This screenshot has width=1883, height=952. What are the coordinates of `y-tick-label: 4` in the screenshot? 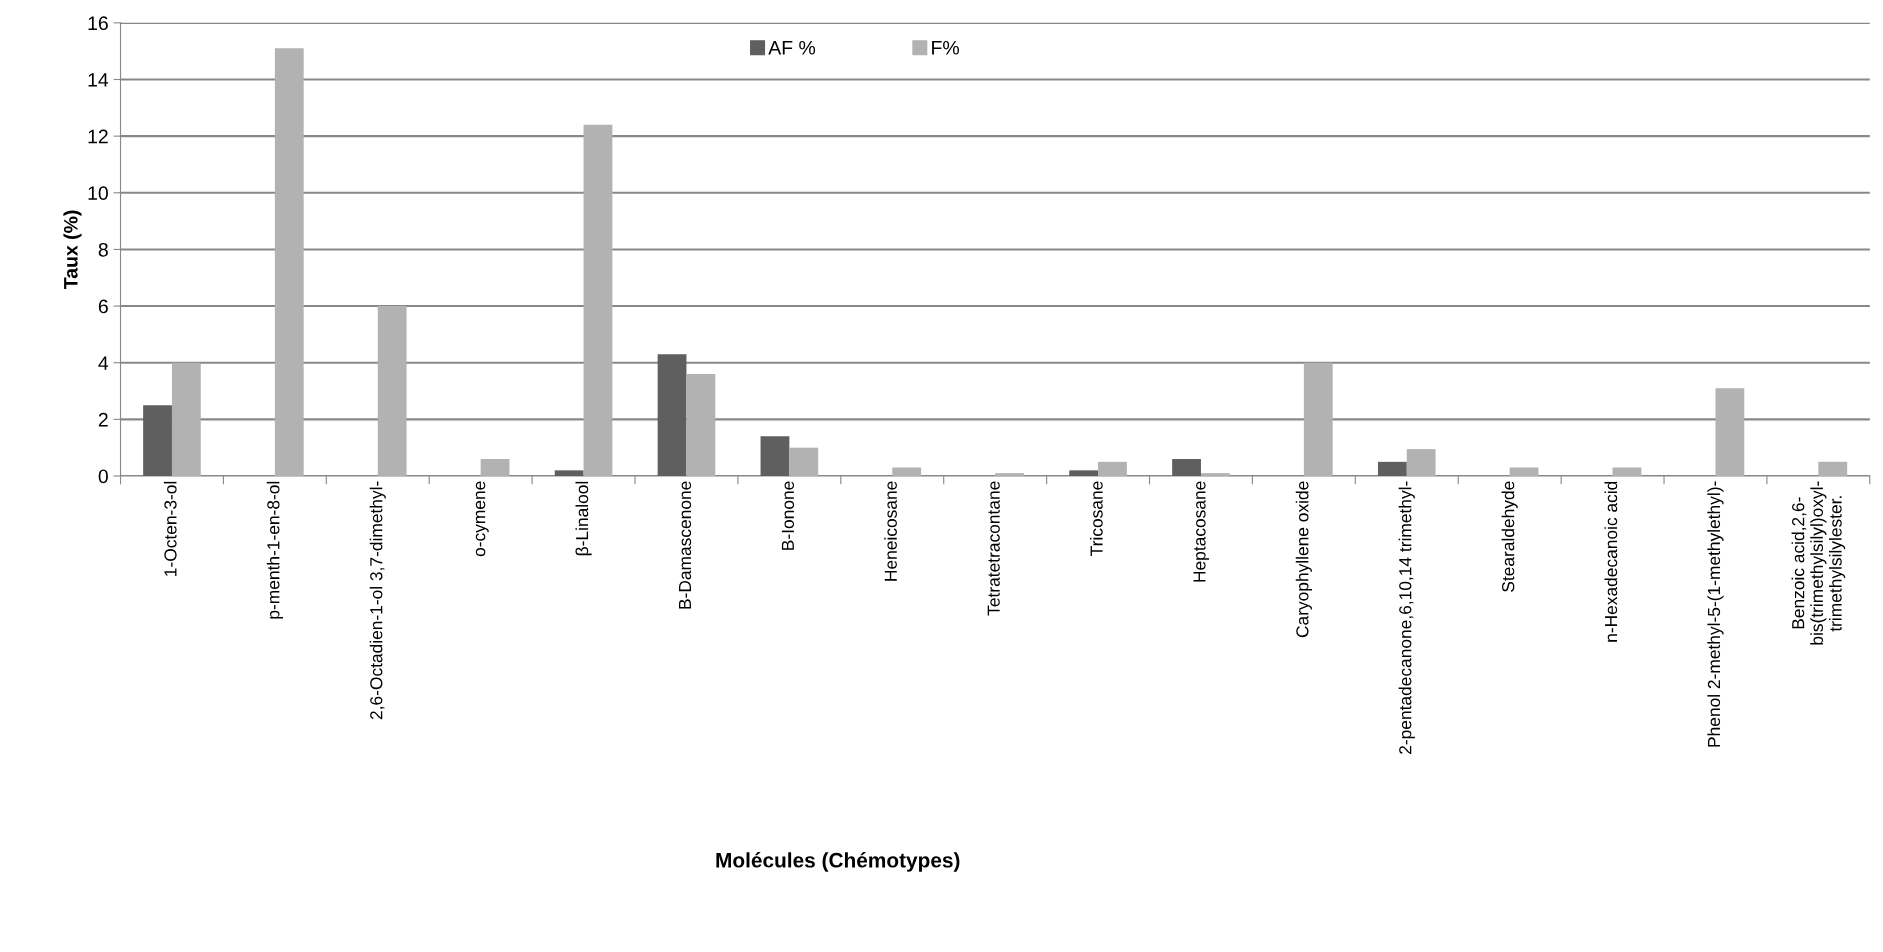 It's located at (103, 363).